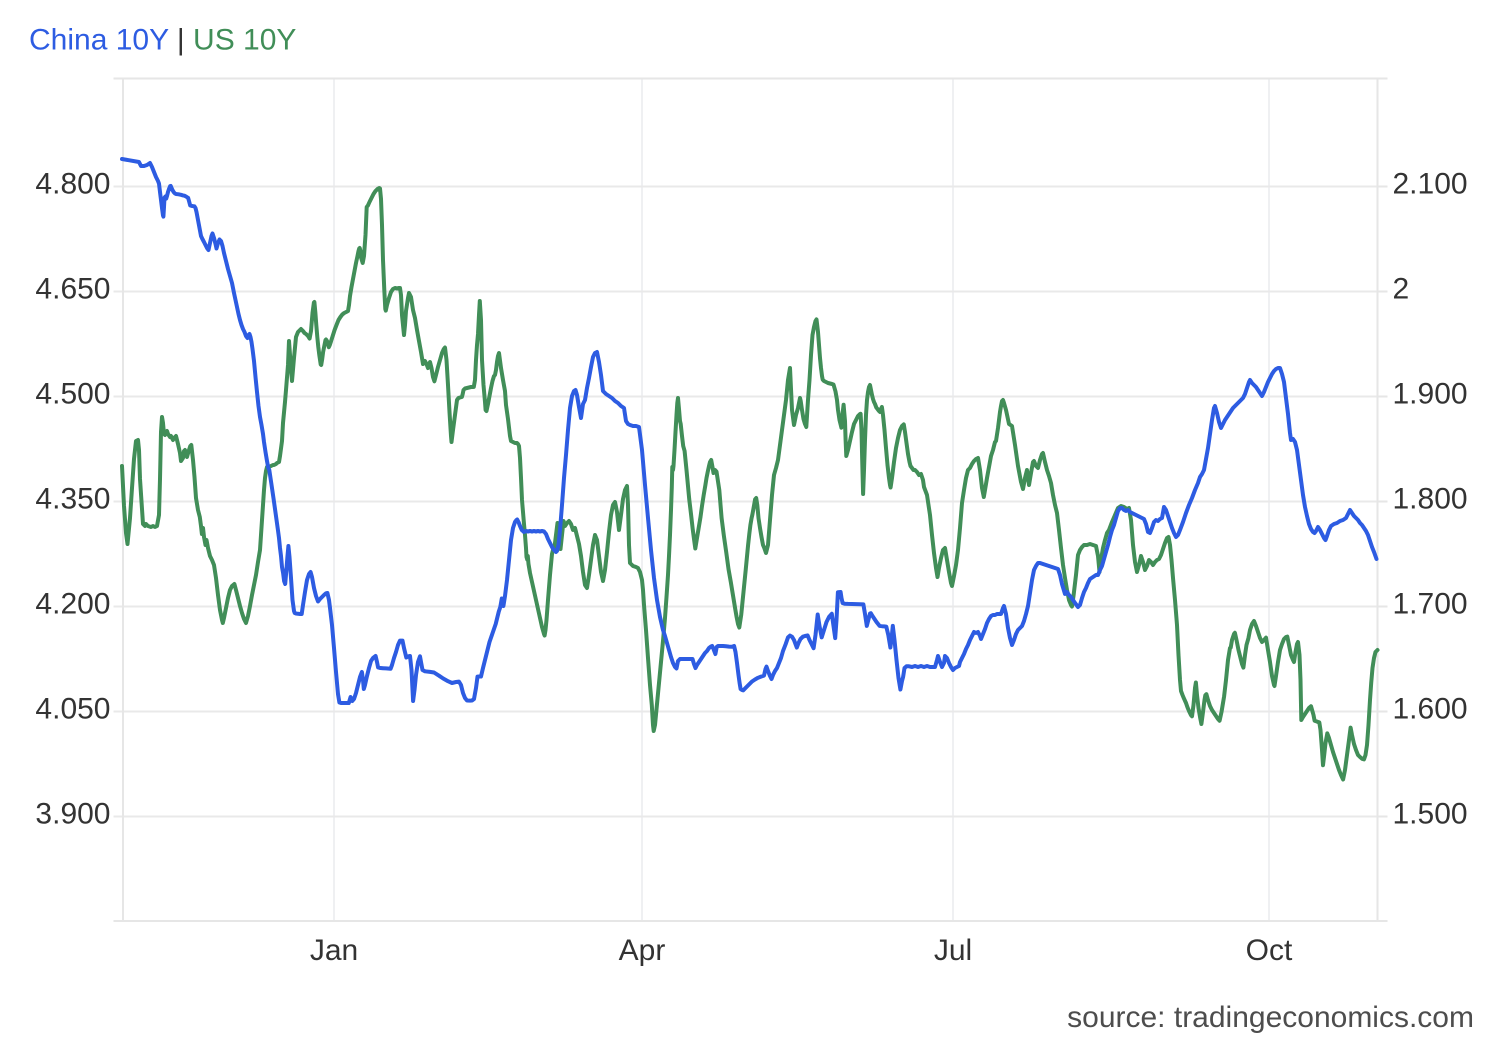  What do you see at coordinates (1430, 393) in the screenshot?
I see `svg-text: 1.900` at bounding box center [1430, 393].